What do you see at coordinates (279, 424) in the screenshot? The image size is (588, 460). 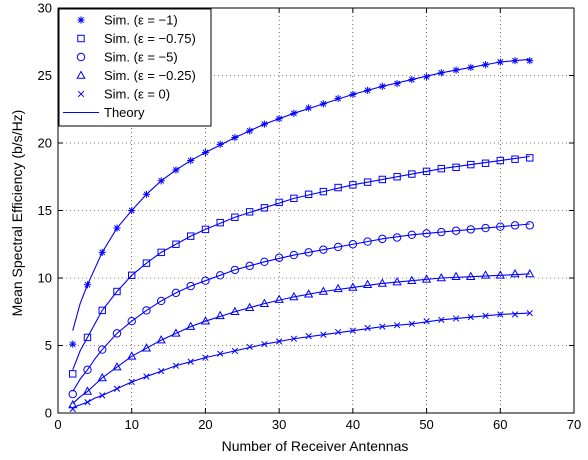 I see `x-tick-label: 30` at bounding box center [279, 424].